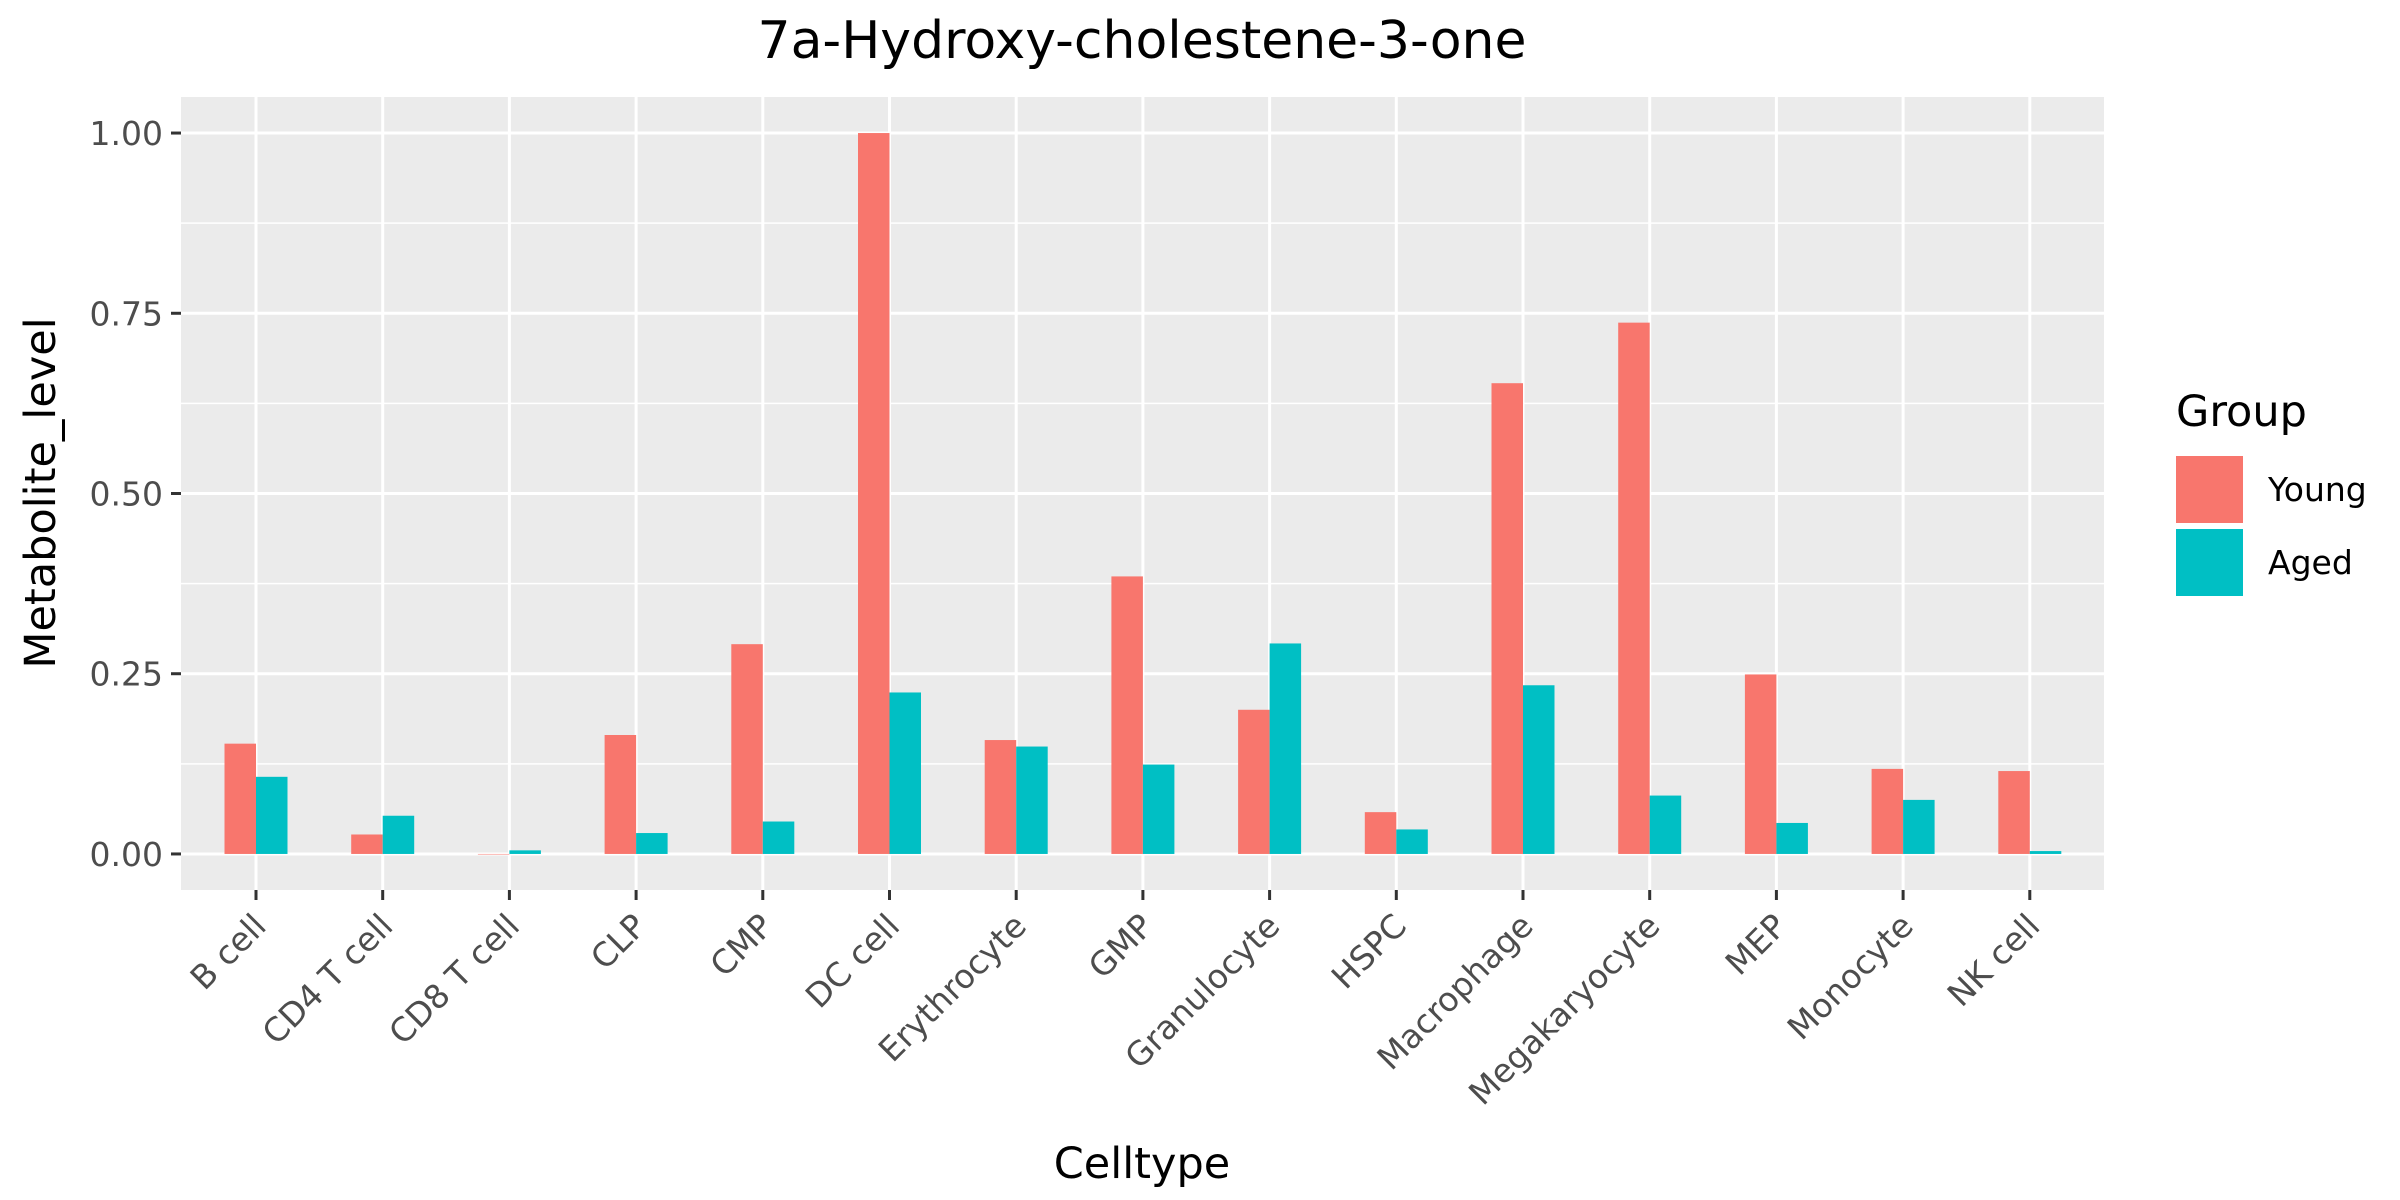 This screenshot has width=2400, height=1200. I want to click on bar-aged-b-cell, so click(272, 815).